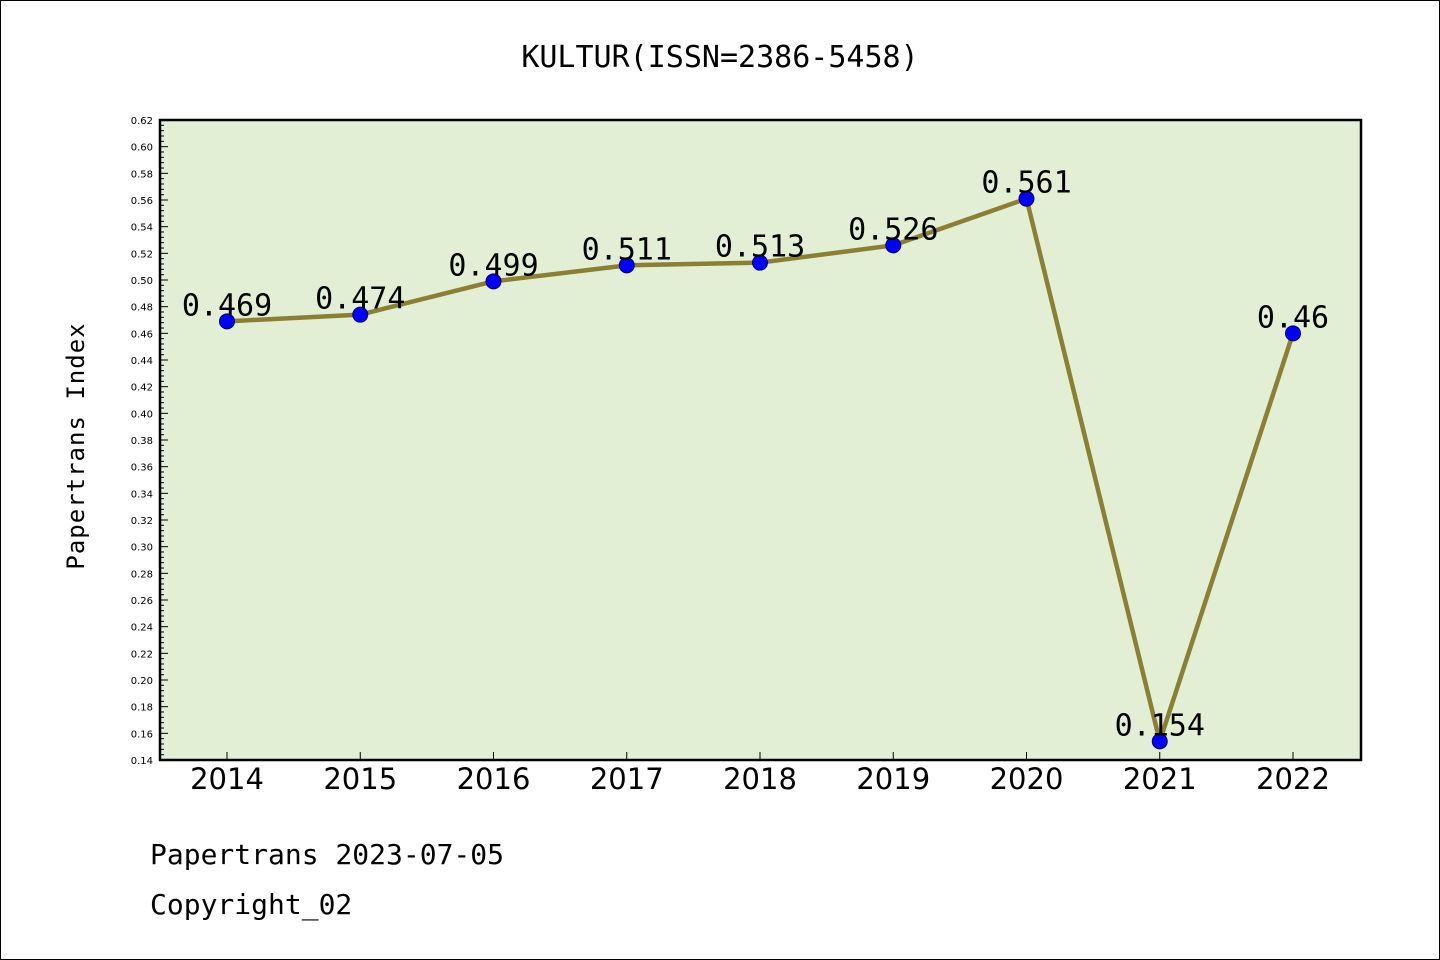 This screenshot has height=960, width=1440. What do you see at coordinates (494, 779) in the screenshot?
I see `x-tick-label: 2016` at bounding box center [494, 779].